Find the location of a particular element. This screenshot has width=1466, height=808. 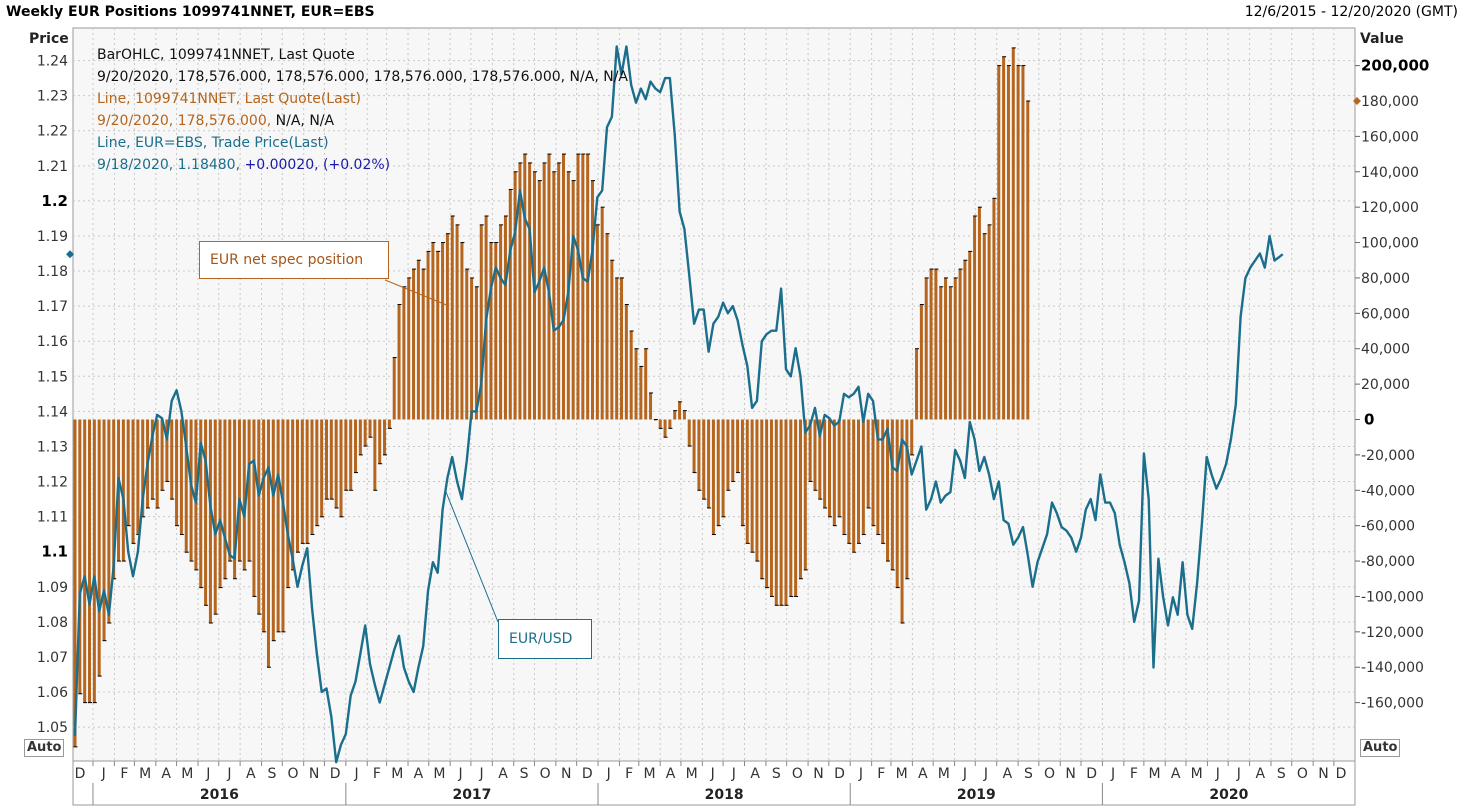

left-tick-label: 1.05 is located at coordinates (52, 728).